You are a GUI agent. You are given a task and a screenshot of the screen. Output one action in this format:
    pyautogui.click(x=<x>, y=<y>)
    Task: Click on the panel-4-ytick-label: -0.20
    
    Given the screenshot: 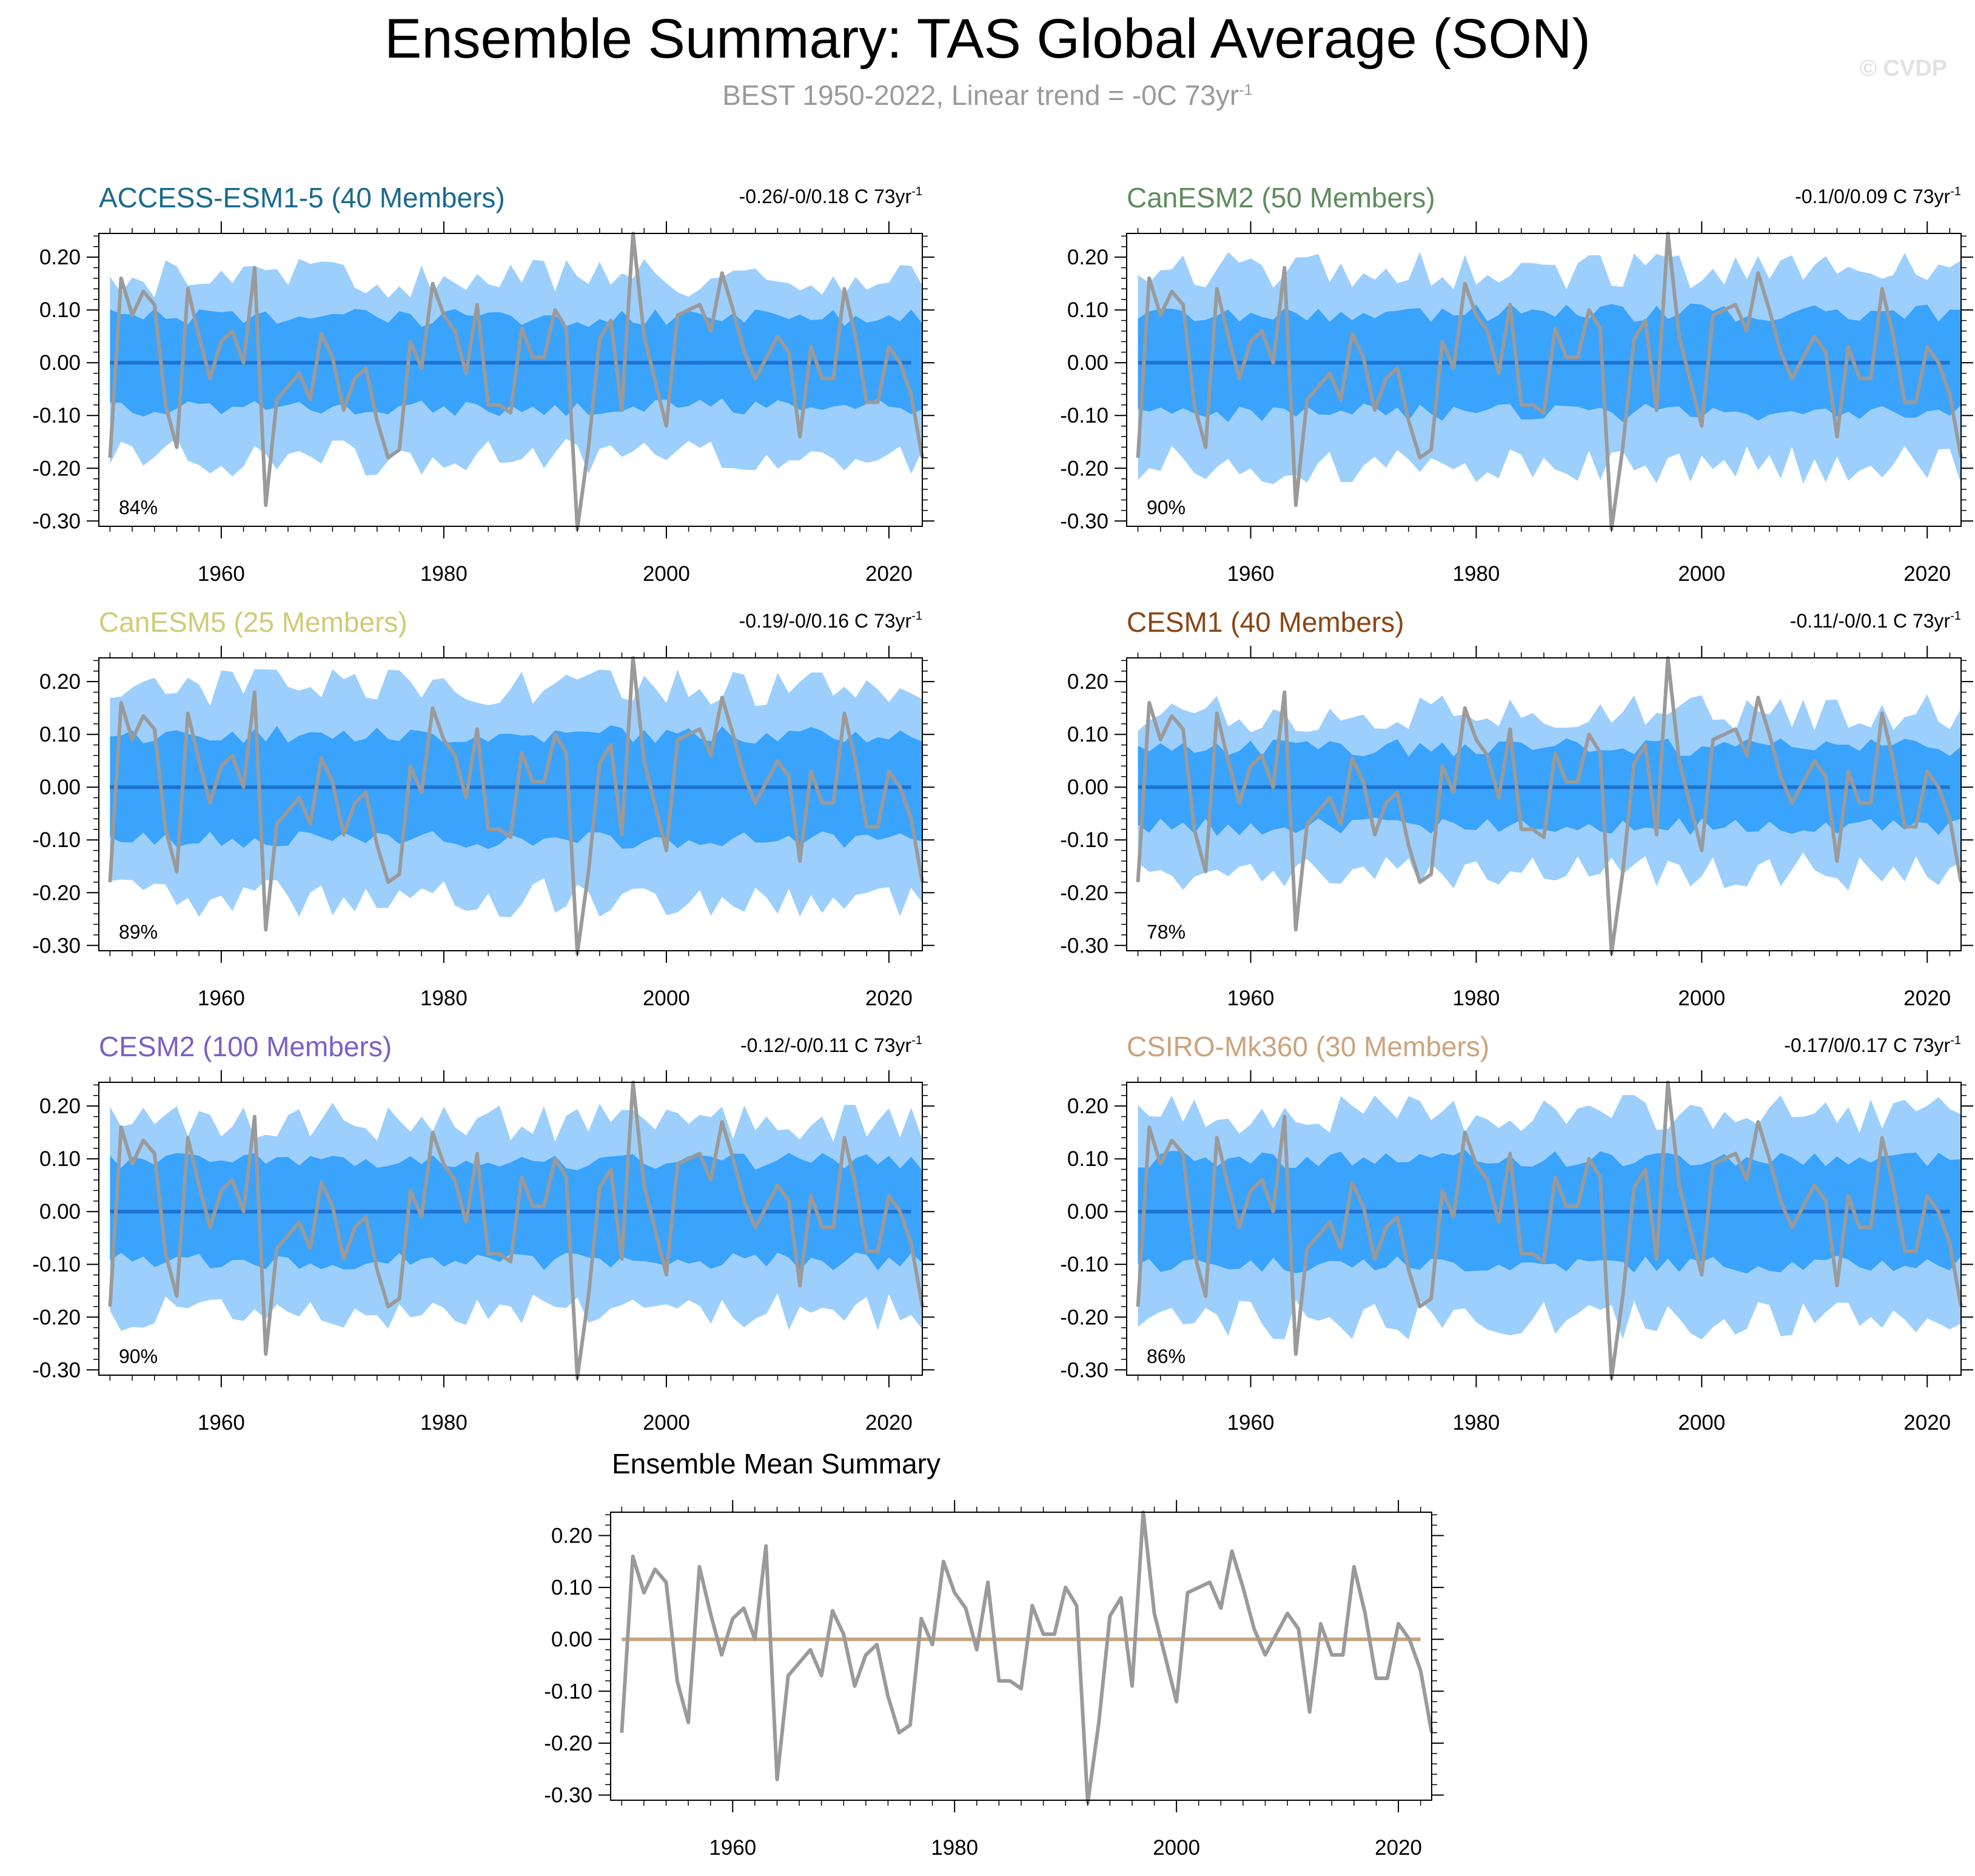 What is the action you would take?
    pyautogui.click(x=56, y=1317)
    